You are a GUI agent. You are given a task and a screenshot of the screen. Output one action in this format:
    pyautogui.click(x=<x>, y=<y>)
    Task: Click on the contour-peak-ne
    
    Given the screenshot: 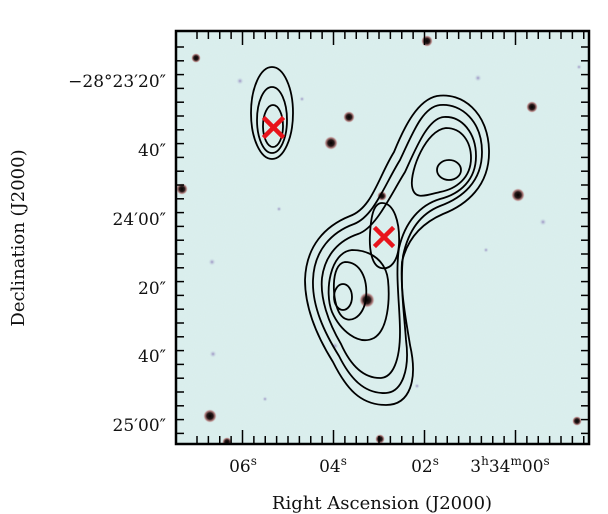 What is the action you would take?
    pyautogui.click(x=449, y=170)
    